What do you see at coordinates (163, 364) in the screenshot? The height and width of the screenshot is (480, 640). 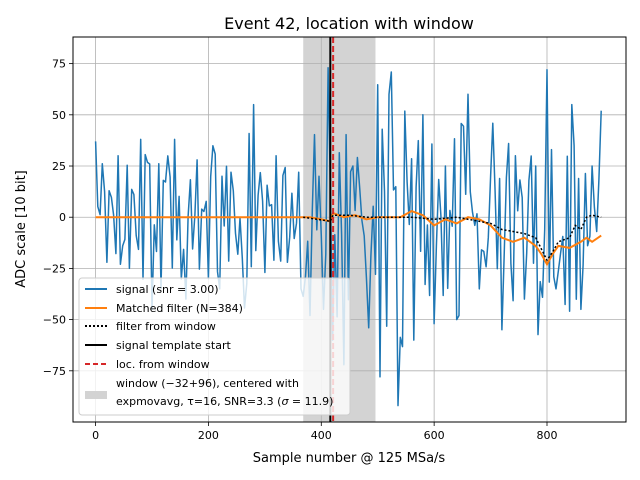 I see `legend-label-location: loc. from window` at bounding box center [163, 364].